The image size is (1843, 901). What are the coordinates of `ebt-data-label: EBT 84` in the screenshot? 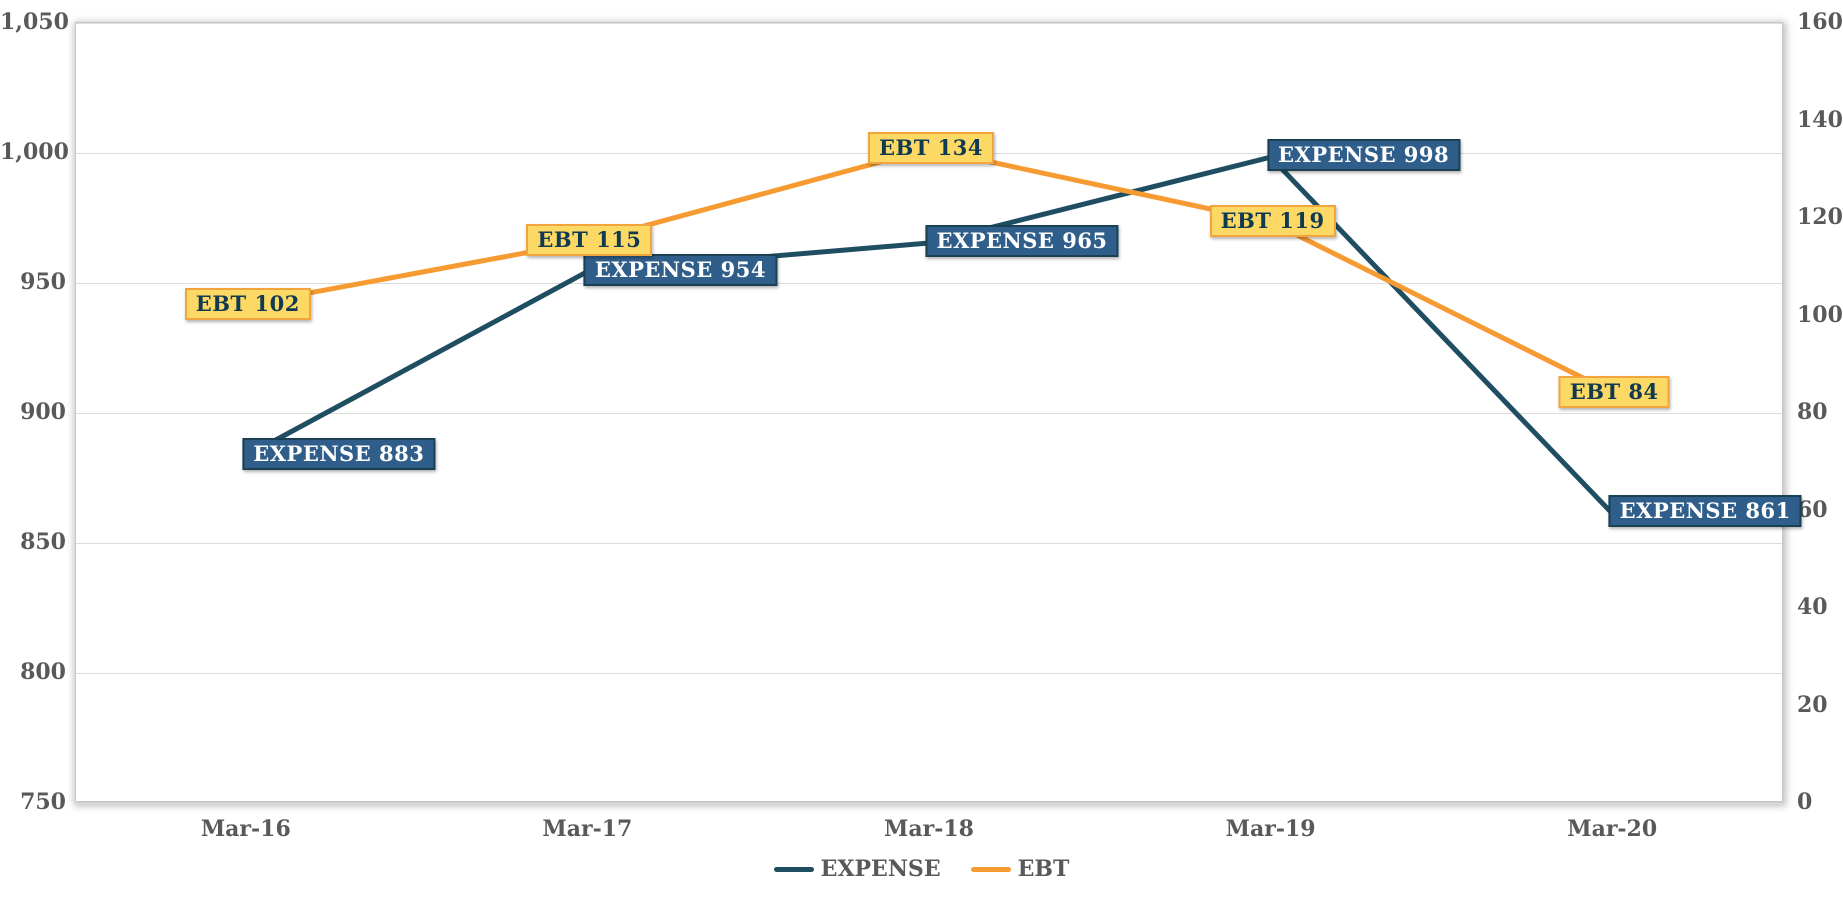 It's located at (1614, 391).